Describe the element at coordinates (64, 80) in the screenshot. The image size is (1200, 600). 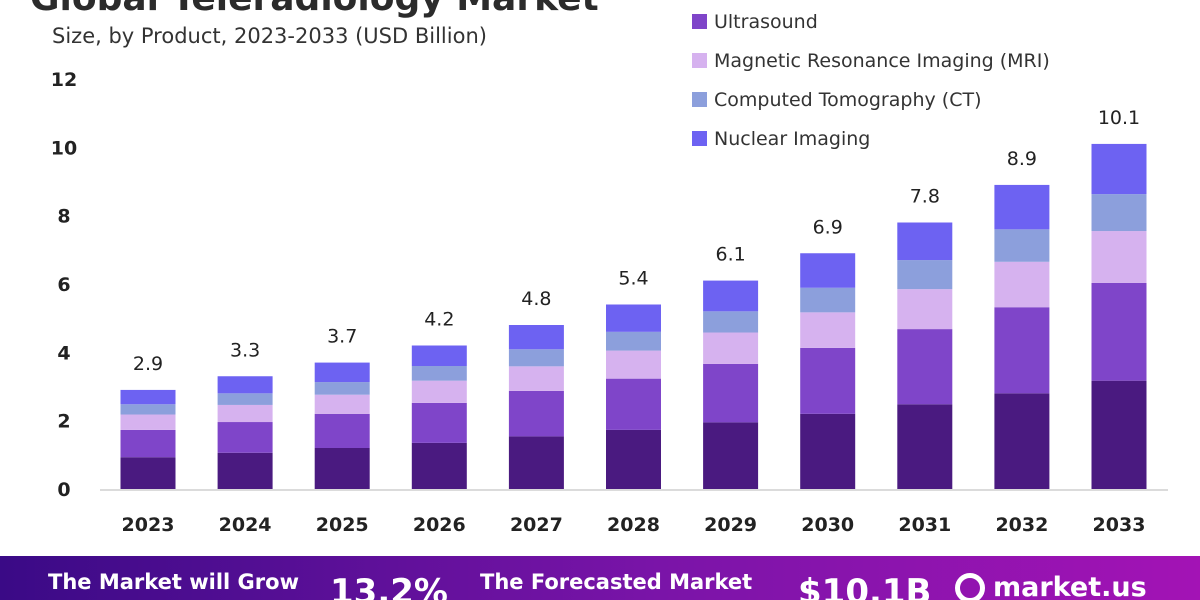
I see `y-tick-label: 12` at that location.